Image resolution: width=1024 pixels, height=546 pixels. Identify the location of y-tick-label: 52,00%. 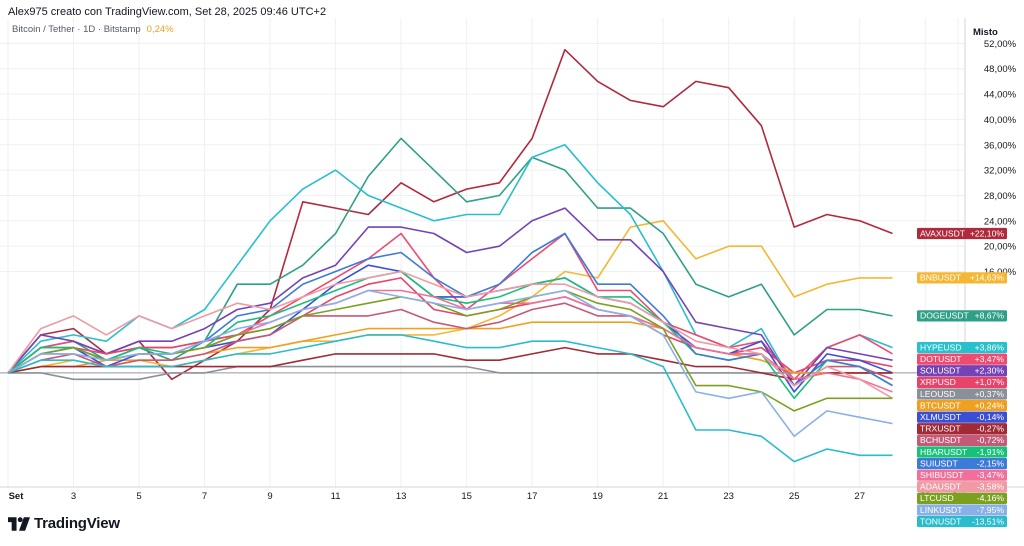
(1000, 44).